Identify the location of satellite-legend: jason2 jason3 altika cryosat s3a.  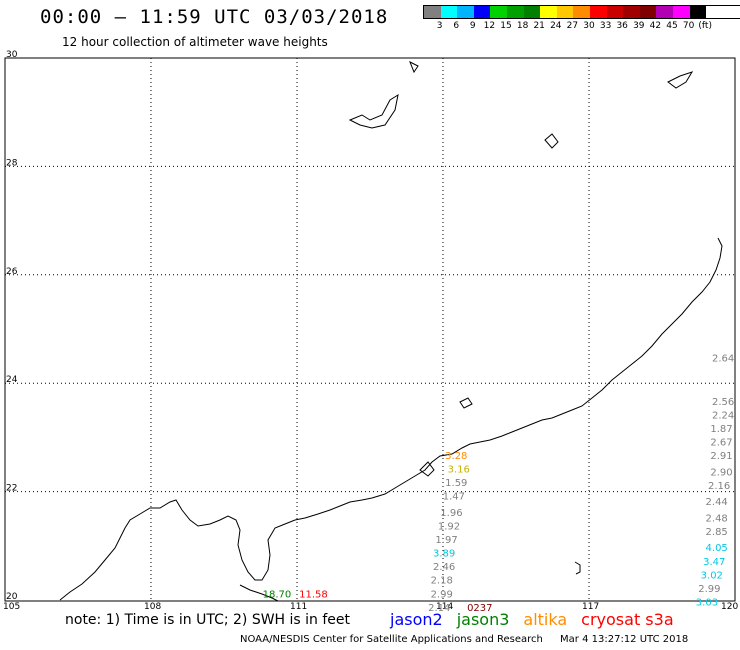
(539, 619).